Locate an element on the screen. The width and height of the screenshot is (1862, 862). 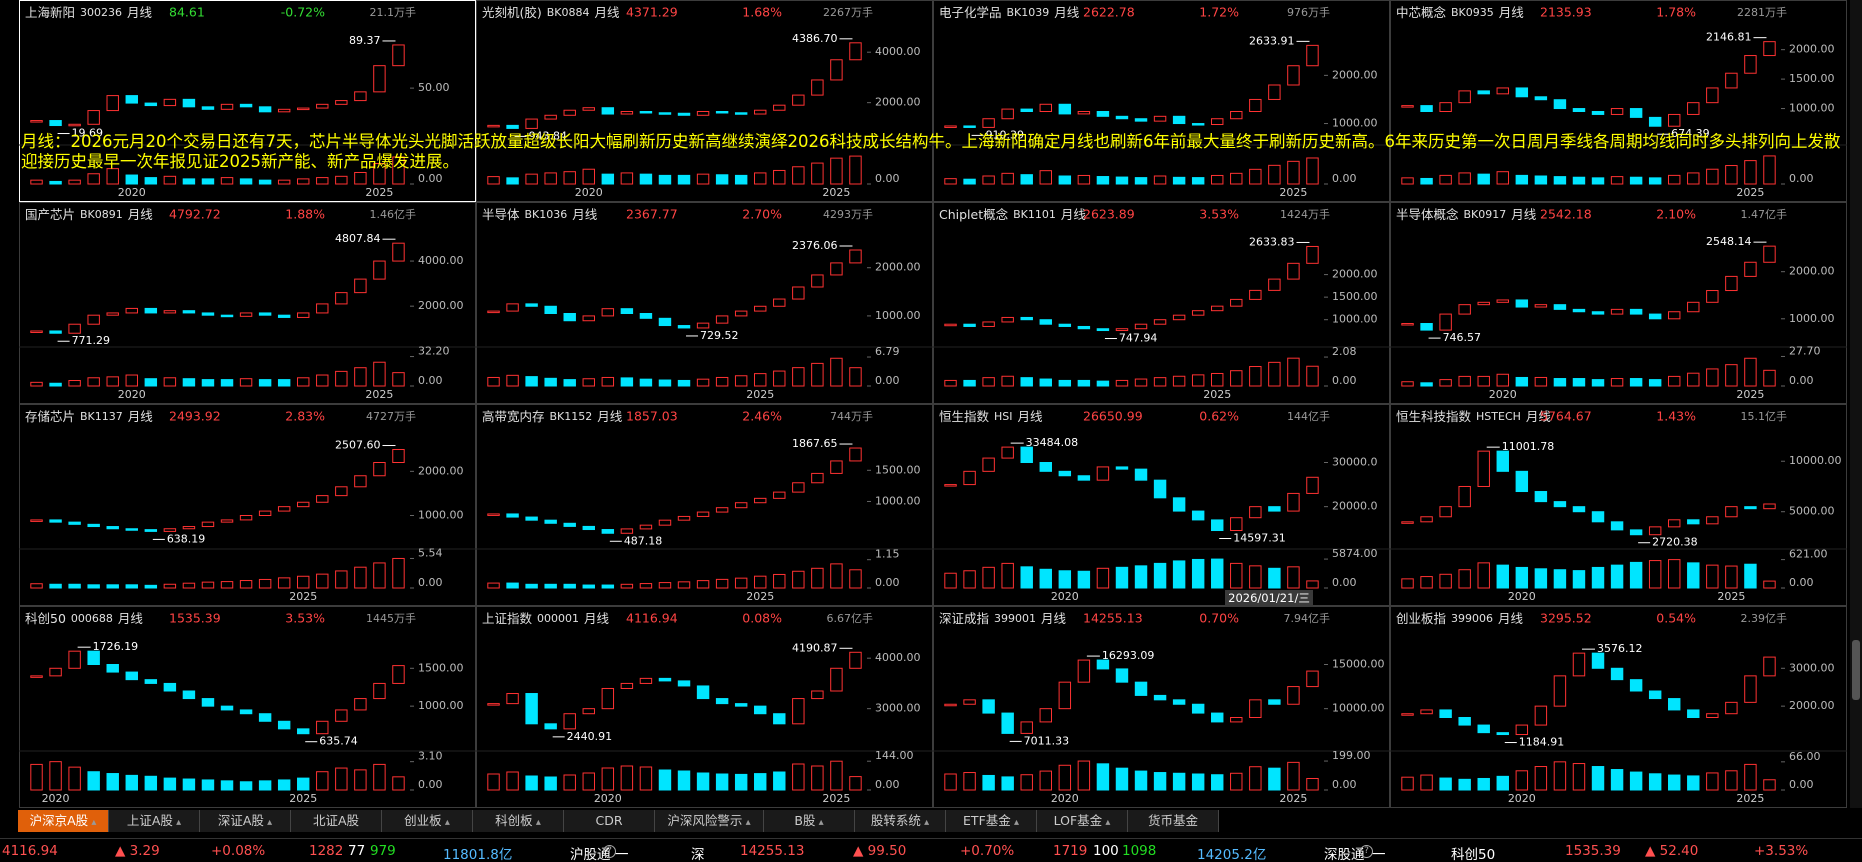
tab: 股转系统 is located at coordinates (900, 821).